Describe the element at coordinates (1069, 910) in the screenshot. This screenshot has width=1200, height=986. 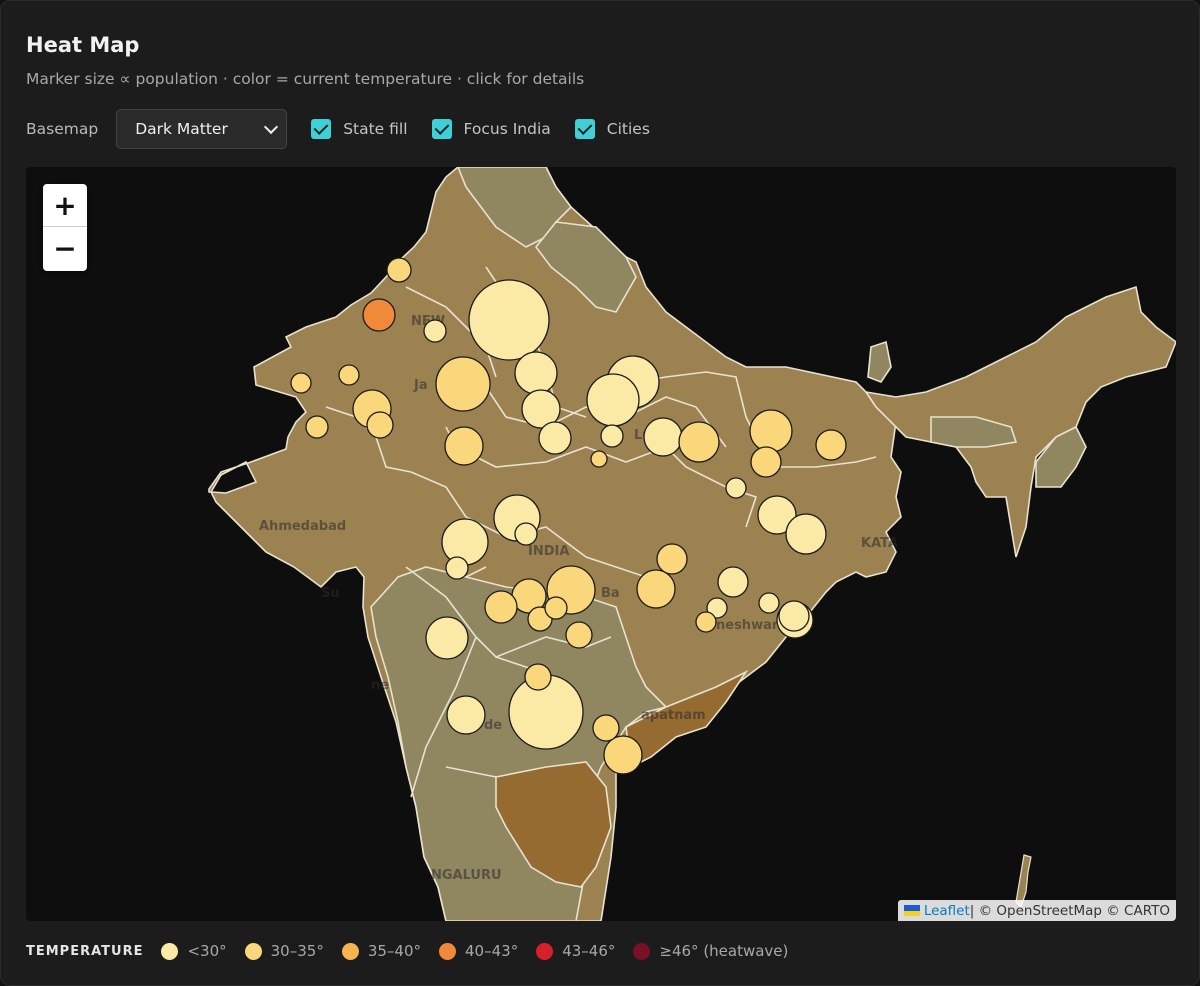
I see `attribution-text: | © OpenStreetMap © CARTO` at that location.